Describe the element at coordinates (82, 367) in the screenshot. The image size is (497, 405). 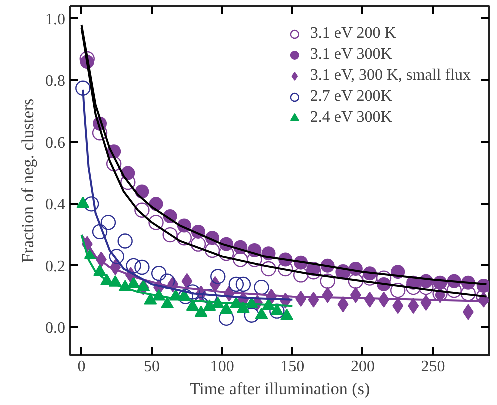
I see `x-tick-label: 0` at that location.